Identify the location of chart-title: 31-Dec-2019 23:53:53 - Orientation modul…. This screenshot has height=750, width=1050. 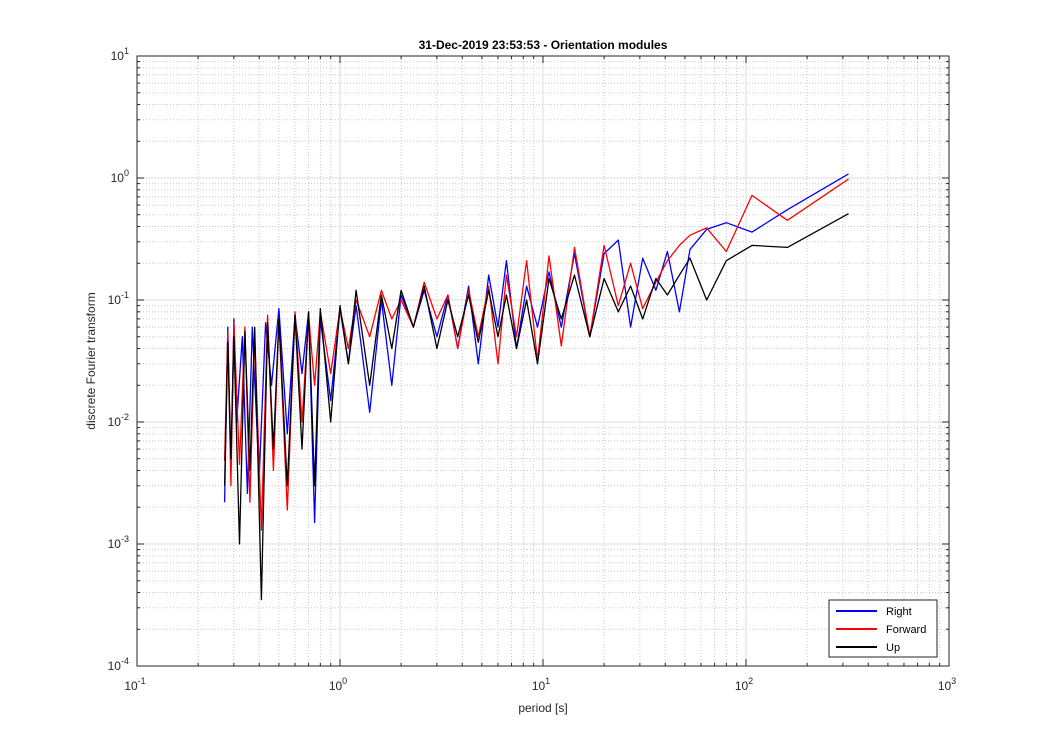
(543, 45).